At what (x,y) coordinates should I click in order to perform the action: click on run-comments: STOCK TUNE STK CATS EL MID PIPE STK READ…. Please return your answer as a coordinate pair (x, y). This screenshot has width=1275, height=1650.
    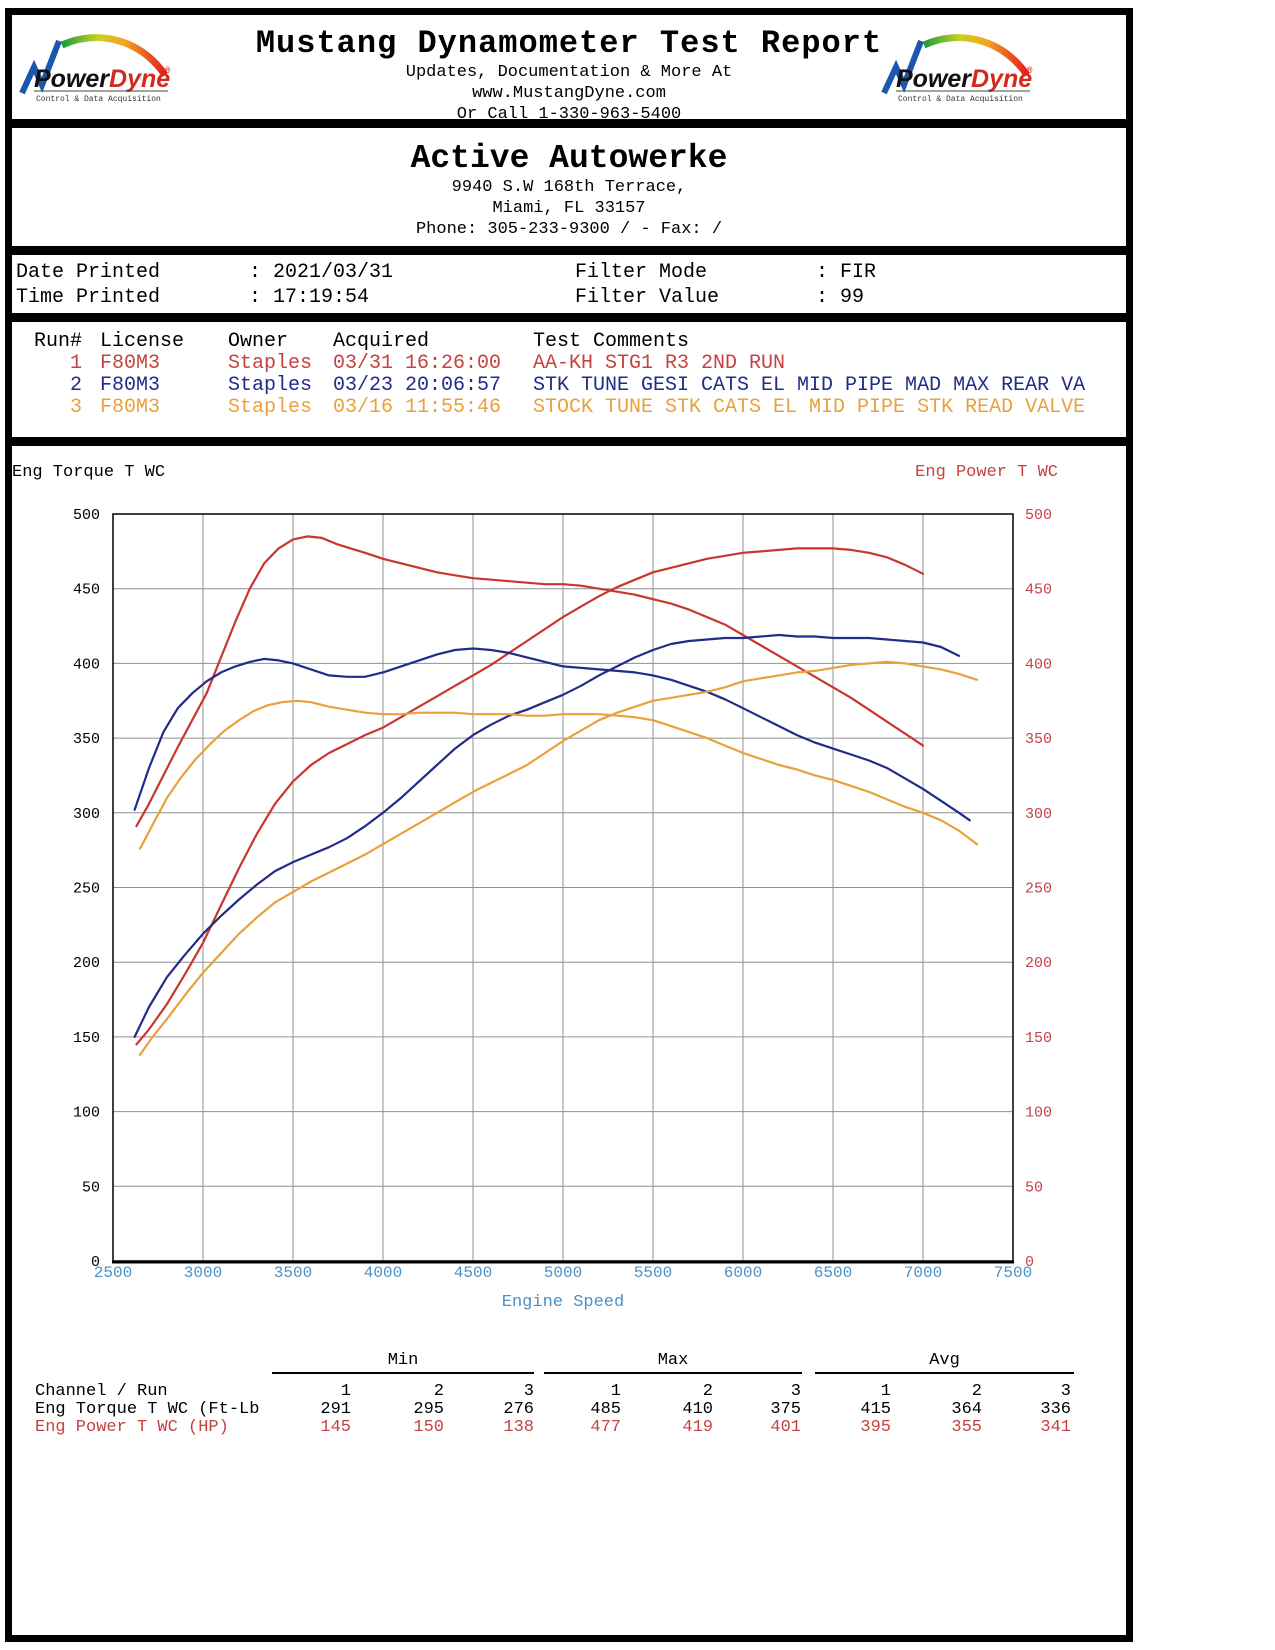
    Looking at the image, I should click on (809, 407).